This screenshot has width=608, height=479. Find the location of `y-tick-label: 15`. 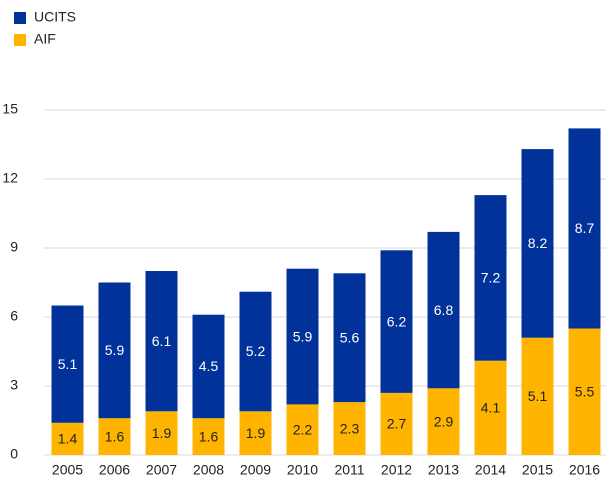

y-tick-label: 15 is located at coordinates (10, 109).